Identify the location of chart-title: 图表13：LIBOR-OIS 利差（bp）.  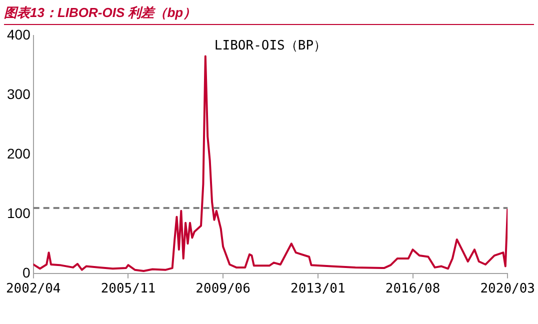
(269, 14).